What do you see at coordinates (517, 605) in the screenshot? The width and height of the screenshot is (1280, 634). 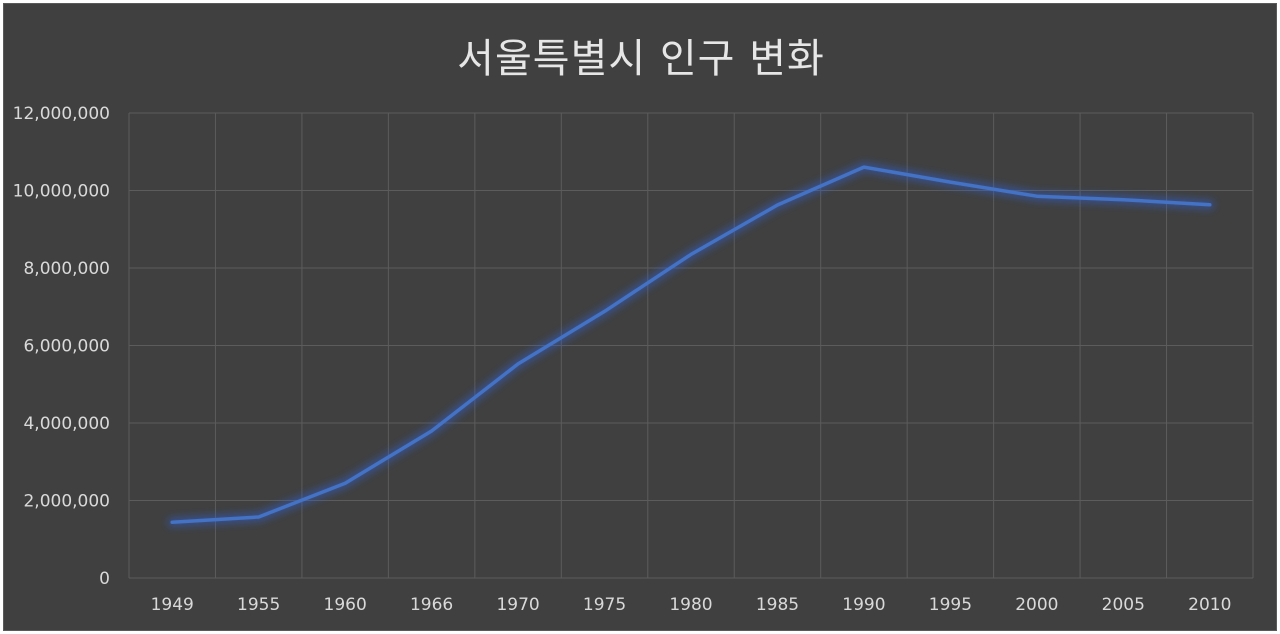 I see `x-tick-label: 1970` at bounding box center [517, 605].